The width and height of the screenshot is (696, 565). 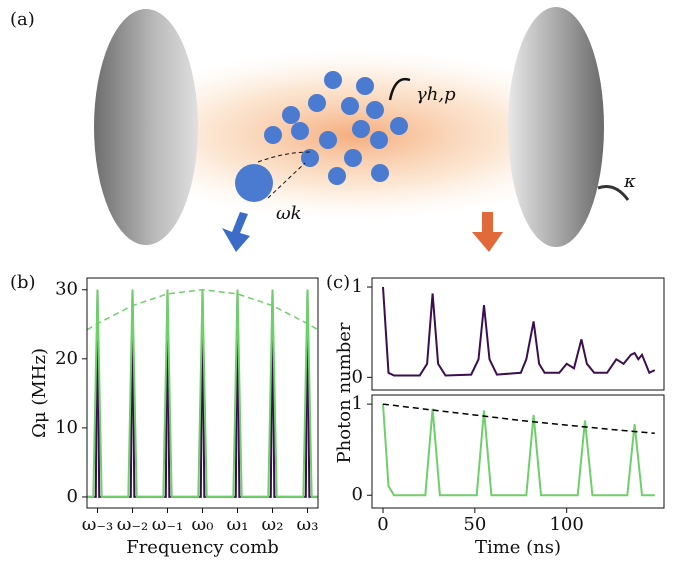 I want to click on mirror-left, so click(x=146, y=127).